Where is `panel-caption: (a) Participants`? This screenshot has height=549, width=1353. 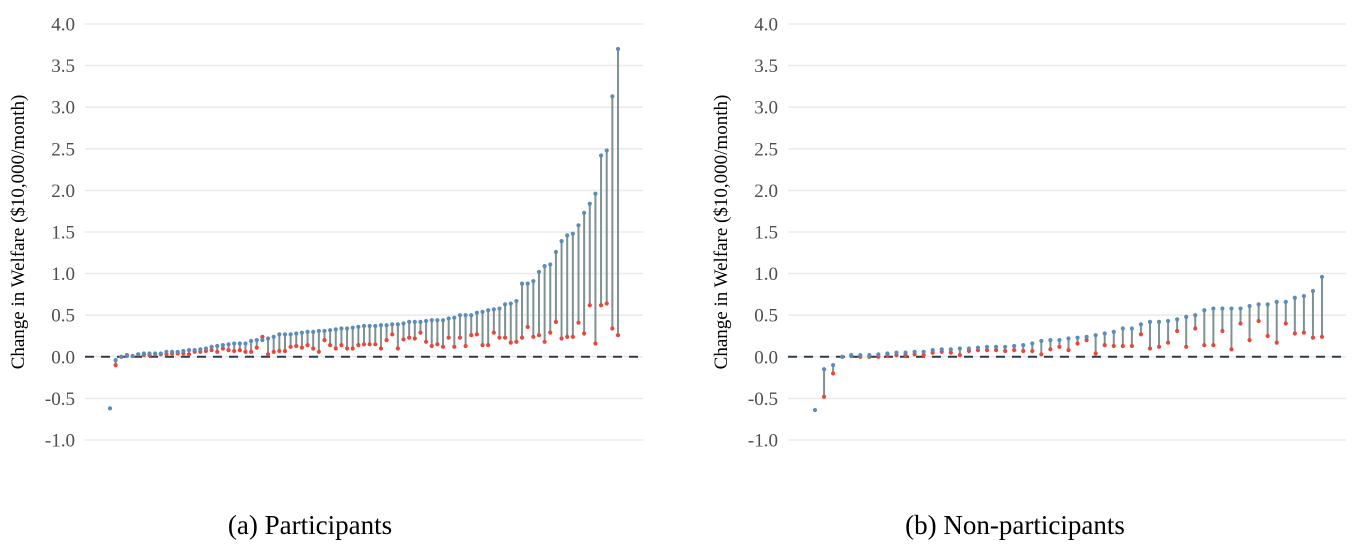 panel-caption: (a) Participants is located at coordinates (310, 525).